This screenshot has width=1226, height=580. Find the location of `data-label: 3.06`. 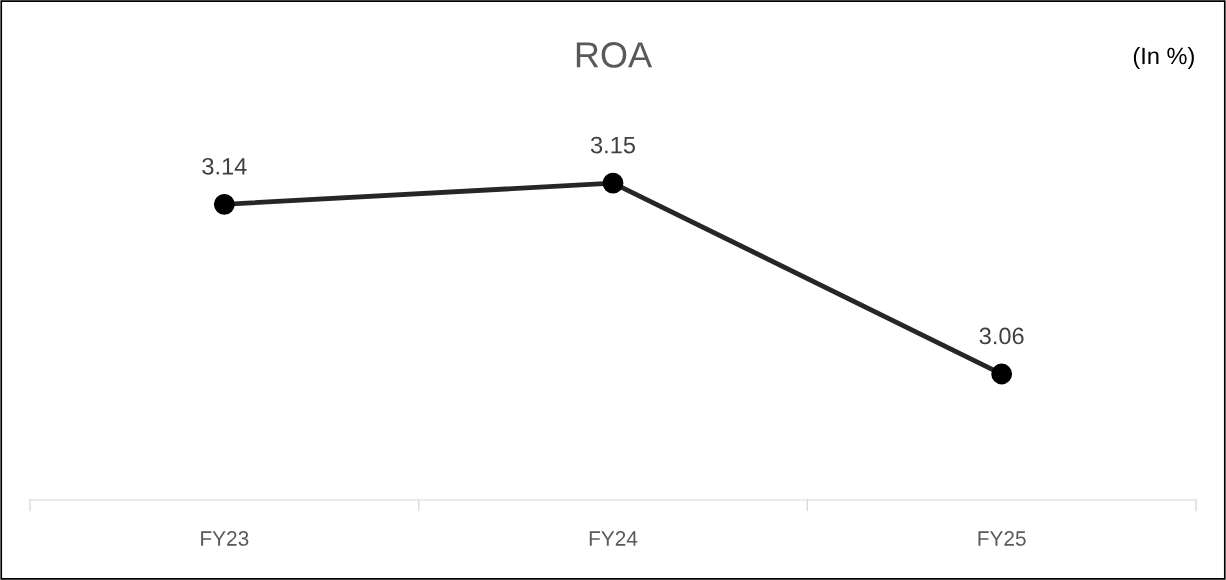

data-label: 3.06 is located at coordinates (1001, 336).